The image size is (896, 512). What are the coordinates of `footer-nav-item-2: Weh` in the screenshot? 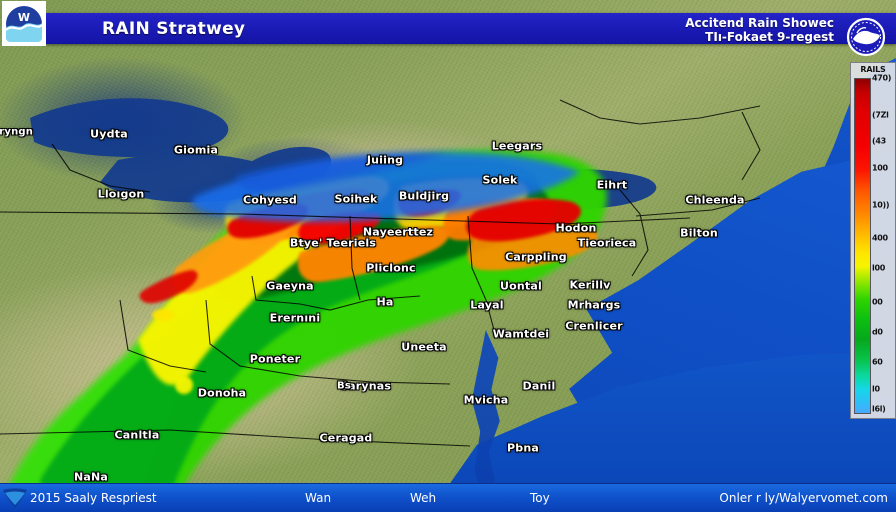 It's located at (423, 498).